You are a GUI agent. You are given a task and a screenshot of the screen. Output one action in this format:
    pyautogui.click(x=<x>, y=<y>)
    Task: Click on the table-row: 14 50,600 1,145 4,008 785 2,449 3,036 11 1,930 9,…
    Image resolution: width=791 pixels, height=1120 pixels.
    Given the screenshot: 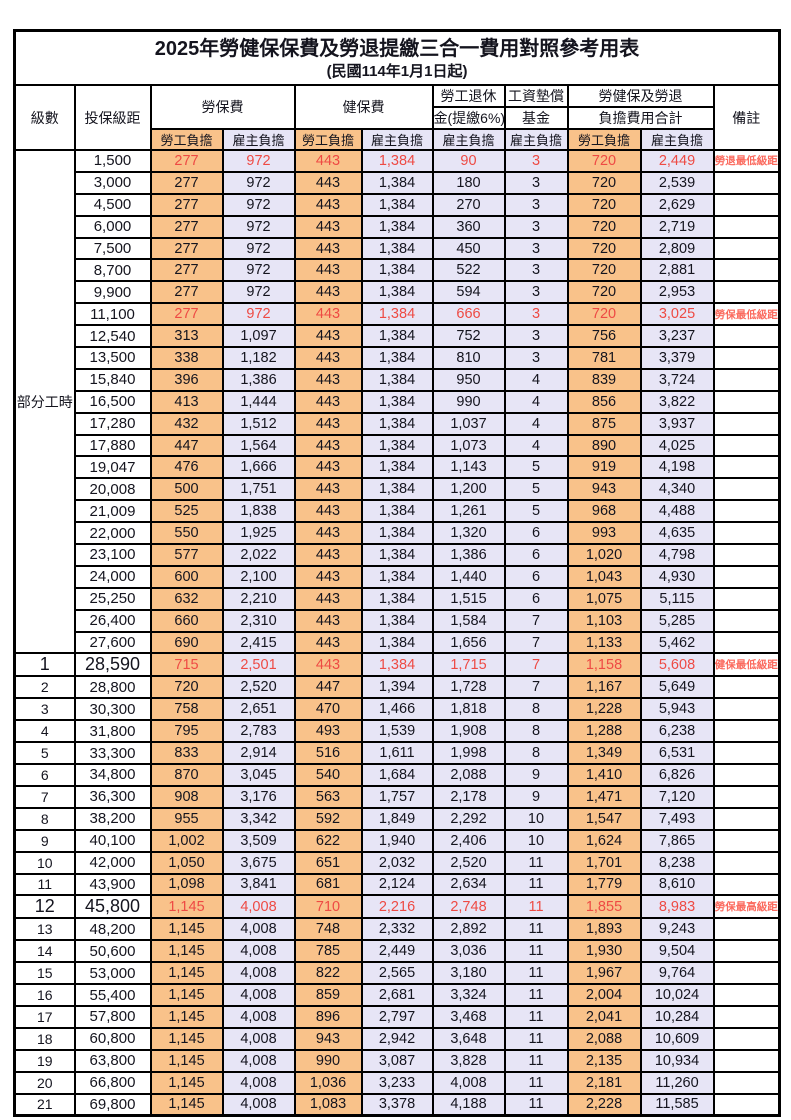 What is the action you would take?
    pyautogui.click(x=397, y=951)
    